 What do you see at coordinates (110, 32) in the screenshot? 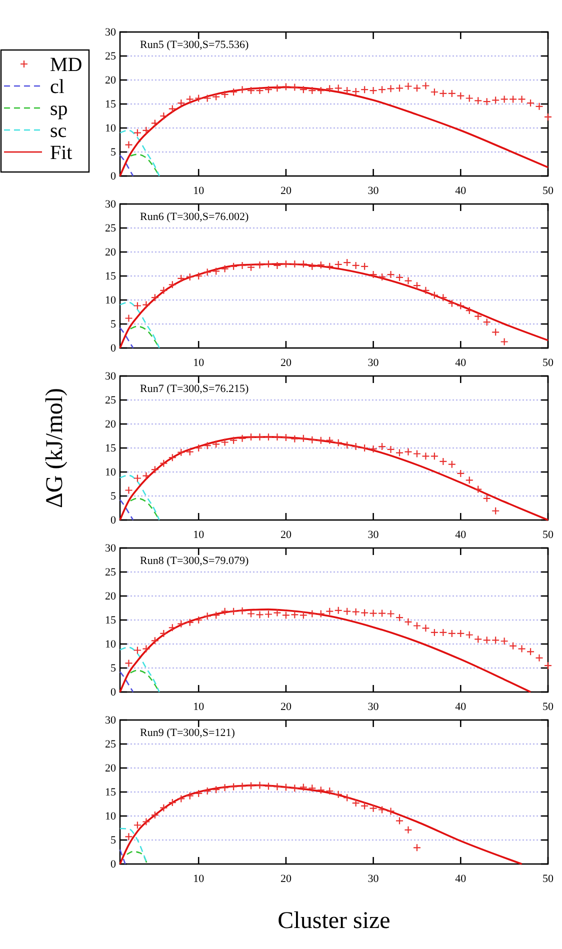
I see `y-tick-label: 30` at bounding box center [110, 32].